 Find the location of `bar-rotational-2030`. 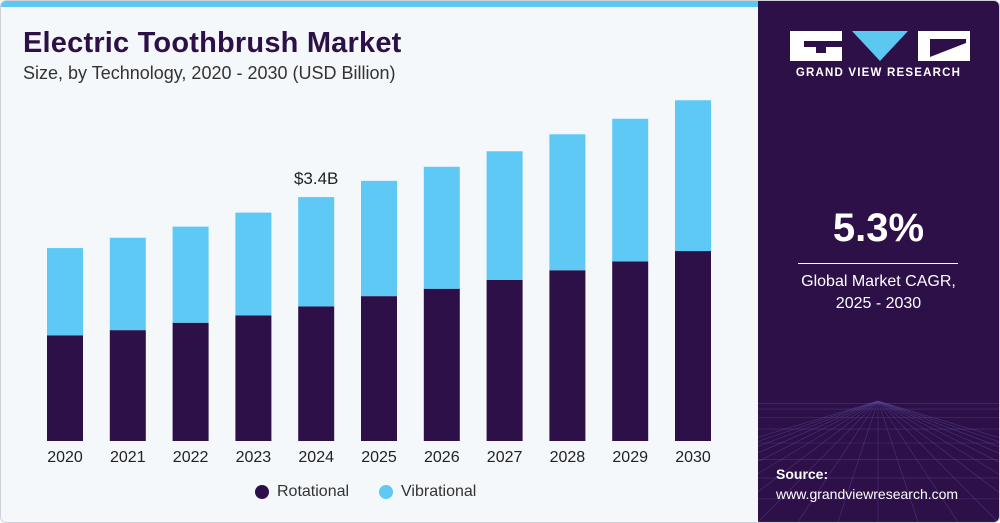

bar-rotational-2030 is located at coordinates (693, 346).